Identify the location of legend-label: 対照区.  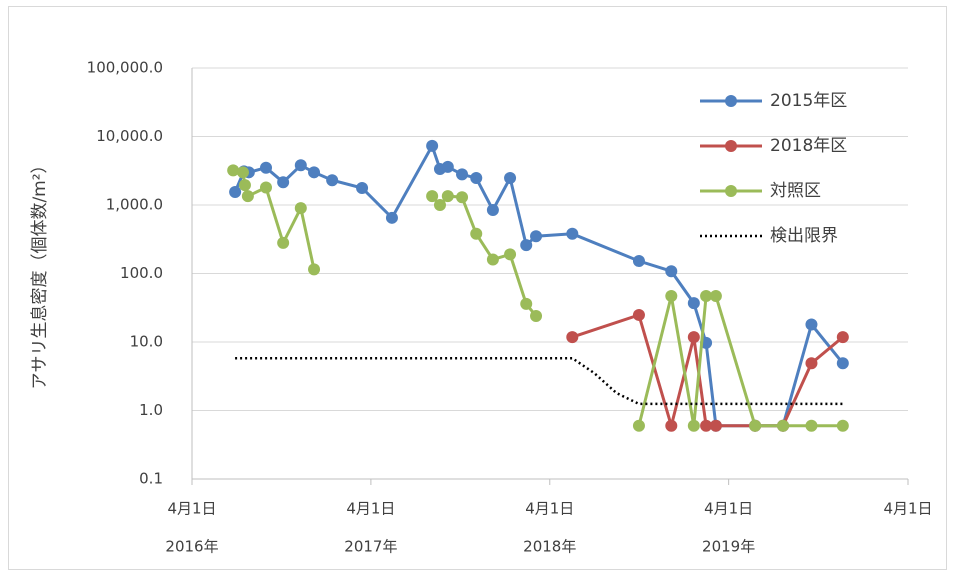
(795, 191).